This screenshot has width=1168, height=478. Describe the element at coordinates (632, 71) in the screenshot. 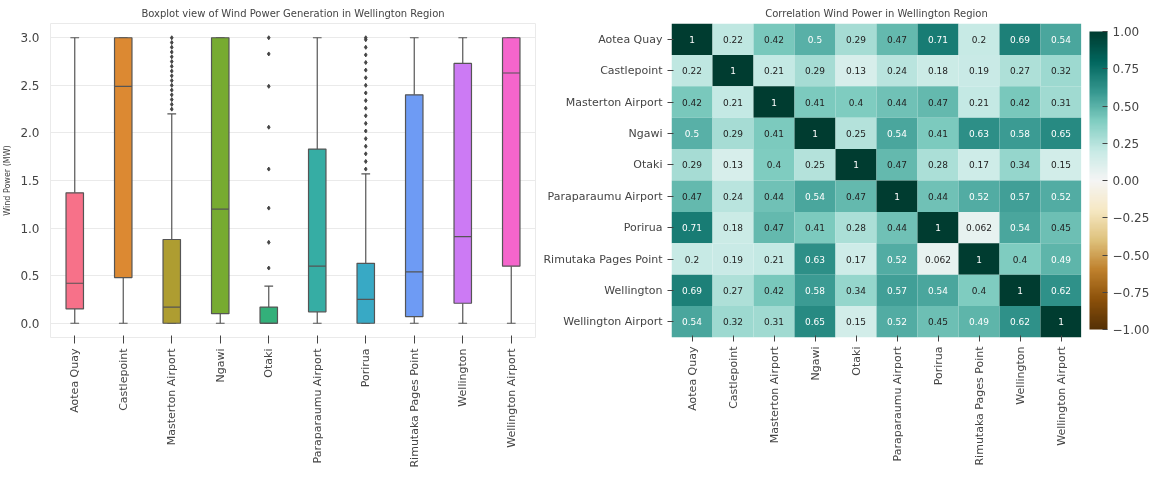

I see `y-tick-label: Castlepoint` at that location.